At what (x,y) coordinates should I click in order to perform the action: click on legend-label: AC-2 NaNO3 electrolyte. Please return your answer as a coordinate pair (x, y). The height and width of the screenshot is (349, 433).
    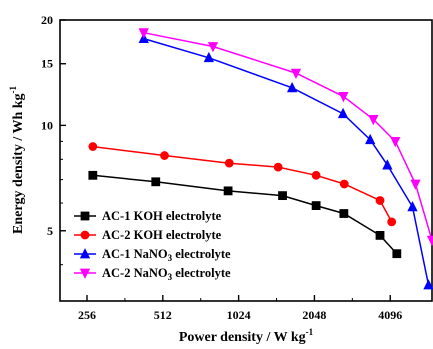
    Looking at the image, I should click on (166, 274).